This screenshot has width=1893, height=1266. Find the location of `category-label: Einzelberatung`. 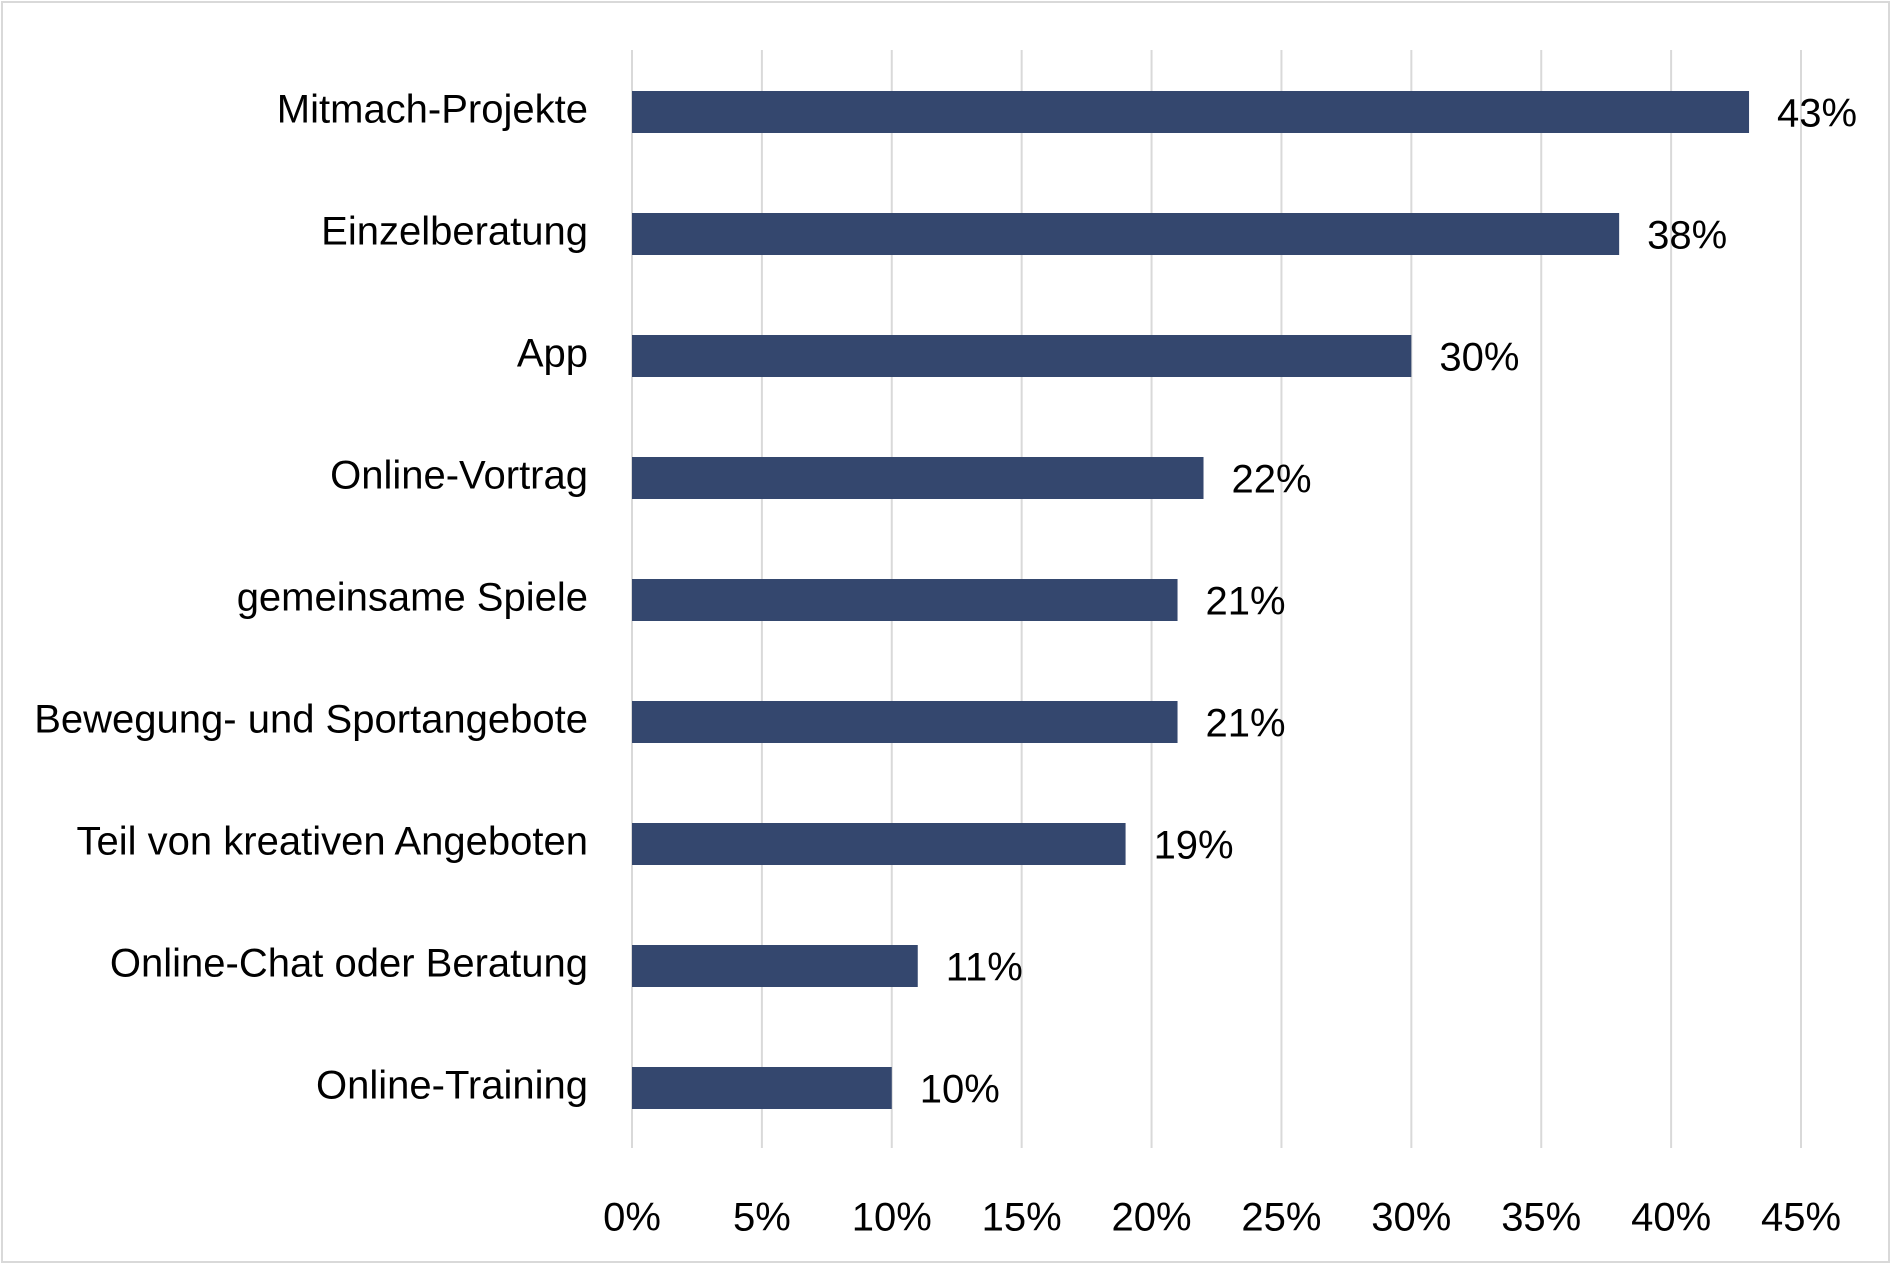

category-label: Einzelberatung is located at coordinates (454, 232).